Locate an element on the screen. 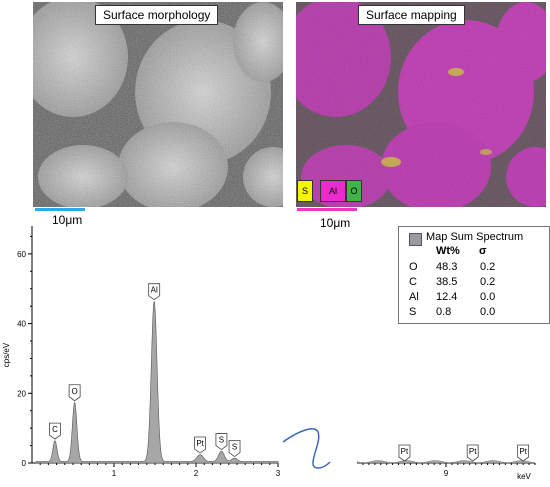  spectrum-swatch is located at coordinates (415, 239).